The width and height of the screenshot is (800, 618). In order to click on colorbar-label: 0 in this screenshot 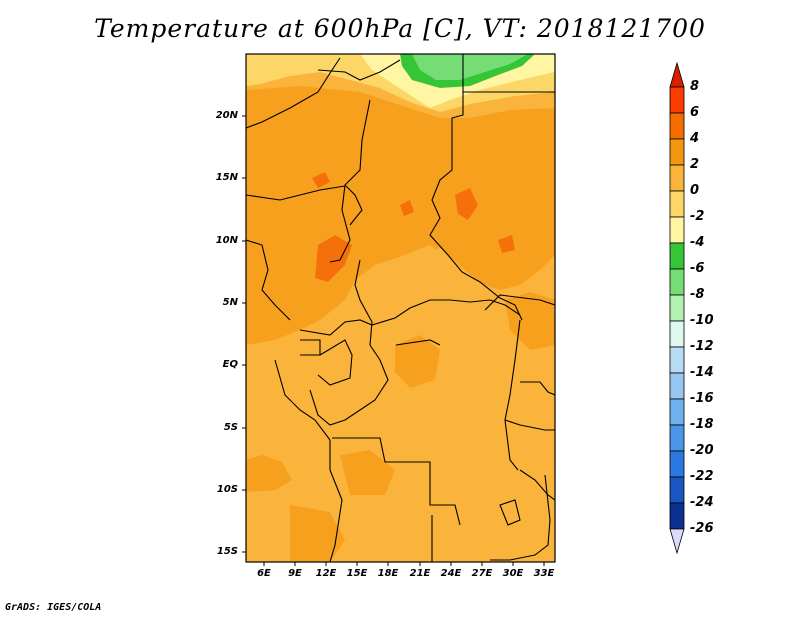, I will do `click(695, 190)`.